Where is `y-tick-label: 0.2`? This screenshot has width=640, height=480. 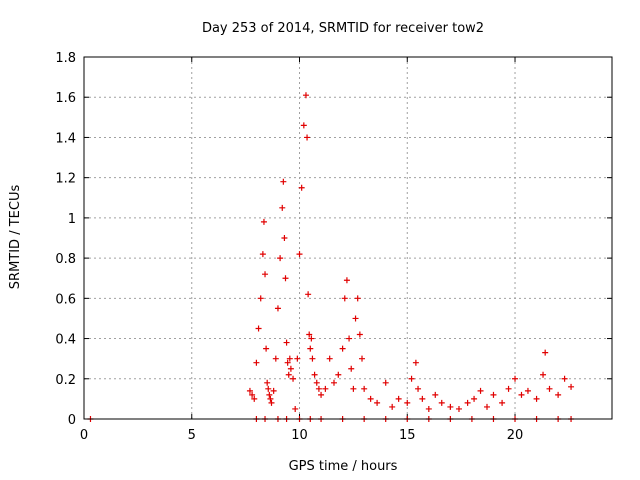 y-tick-label: 0.2 is located at coordinates (65, 380).